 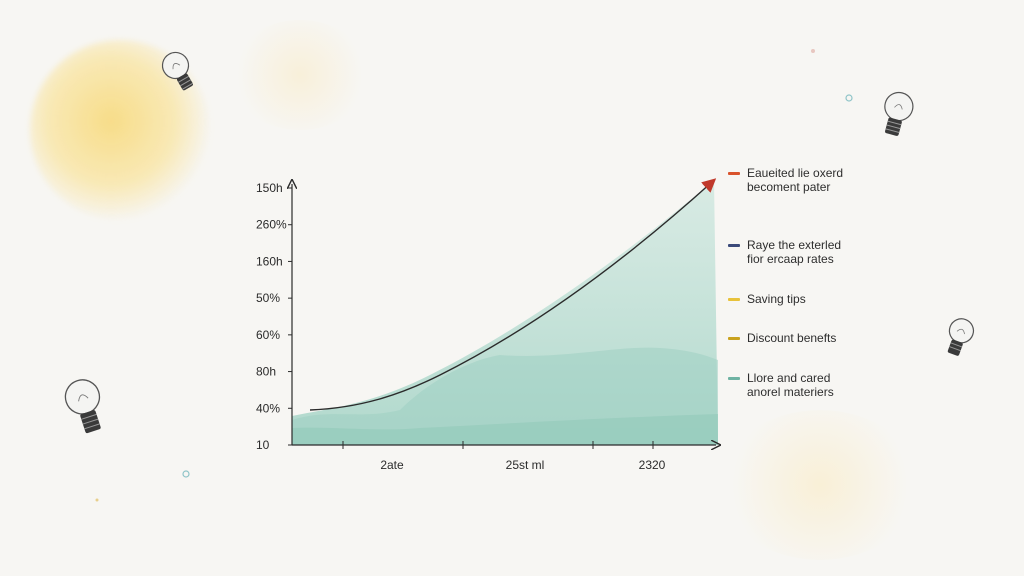 What do you see at coordinates (794, 252) in the screenshot?
I see `legend-label: Raye the exterled fior ercaap rates` at bounding box center [794, 252].